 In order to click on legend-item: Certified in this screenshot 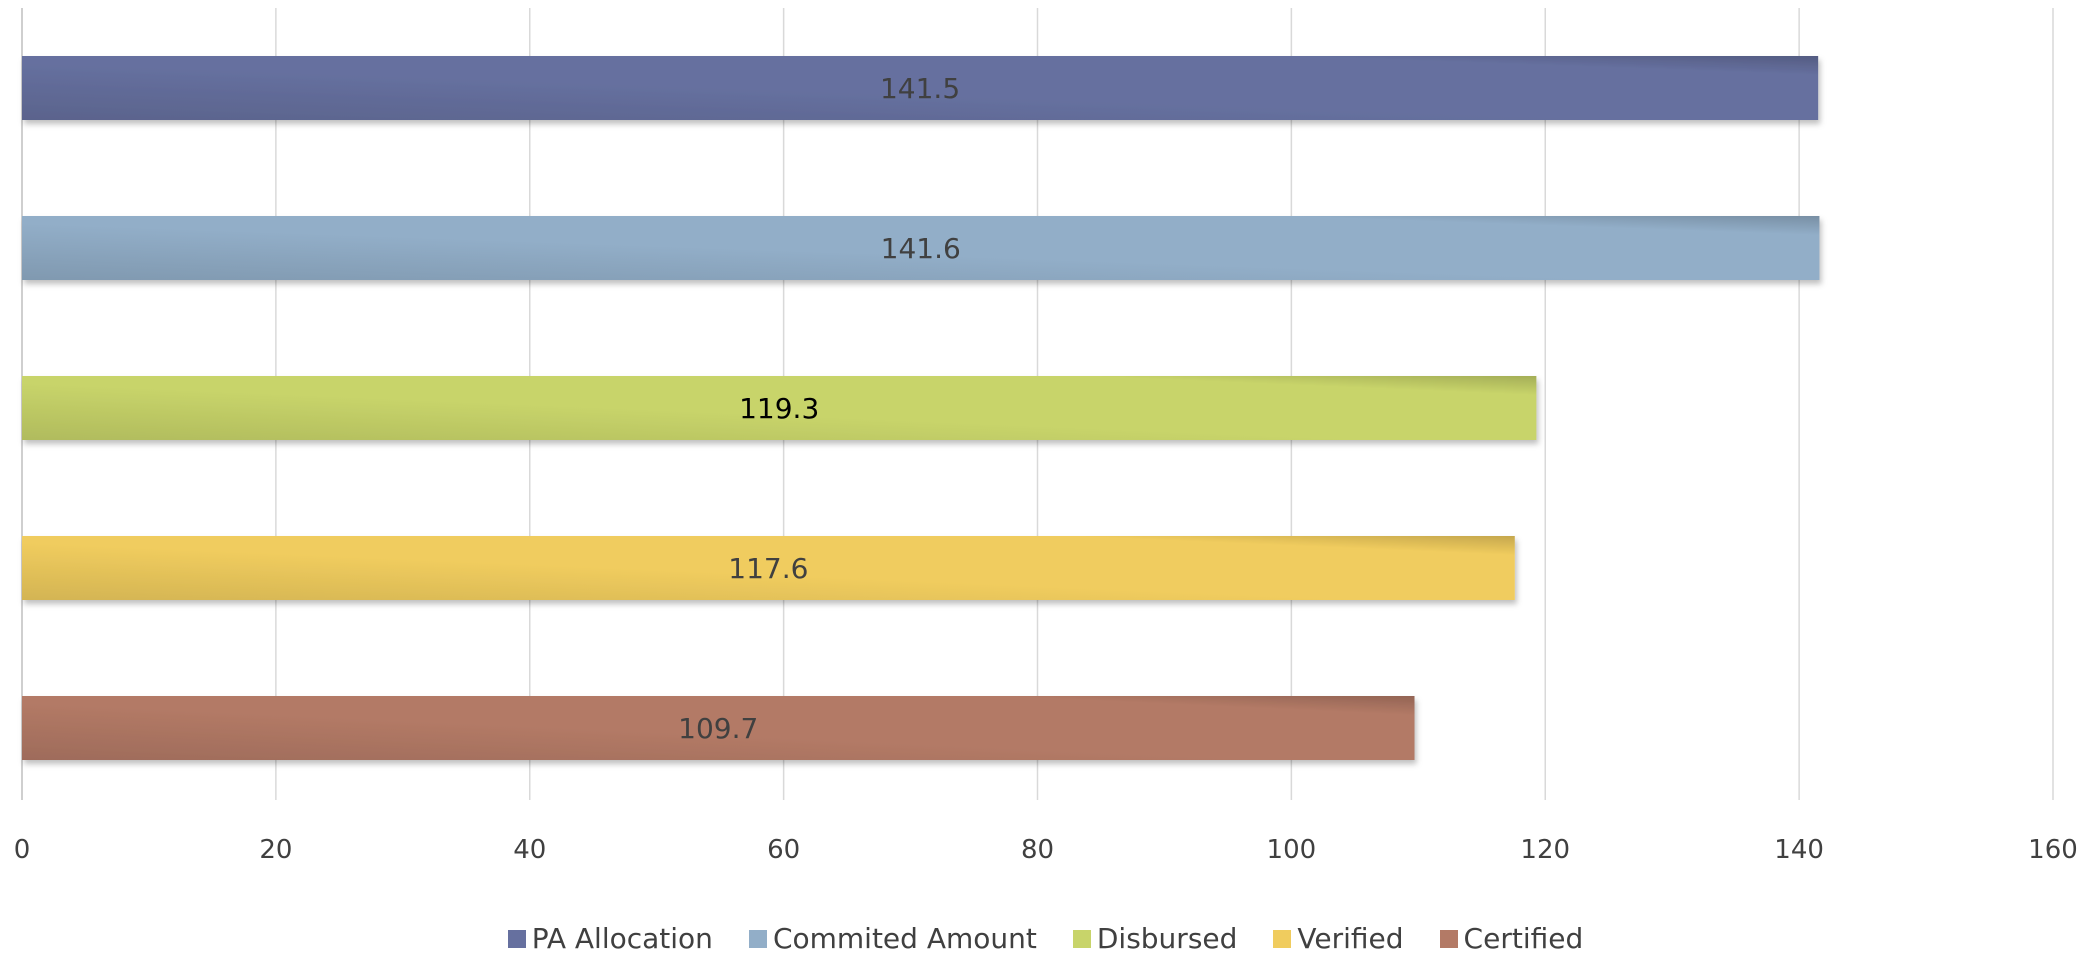, I will do `click(1511, 938)`.